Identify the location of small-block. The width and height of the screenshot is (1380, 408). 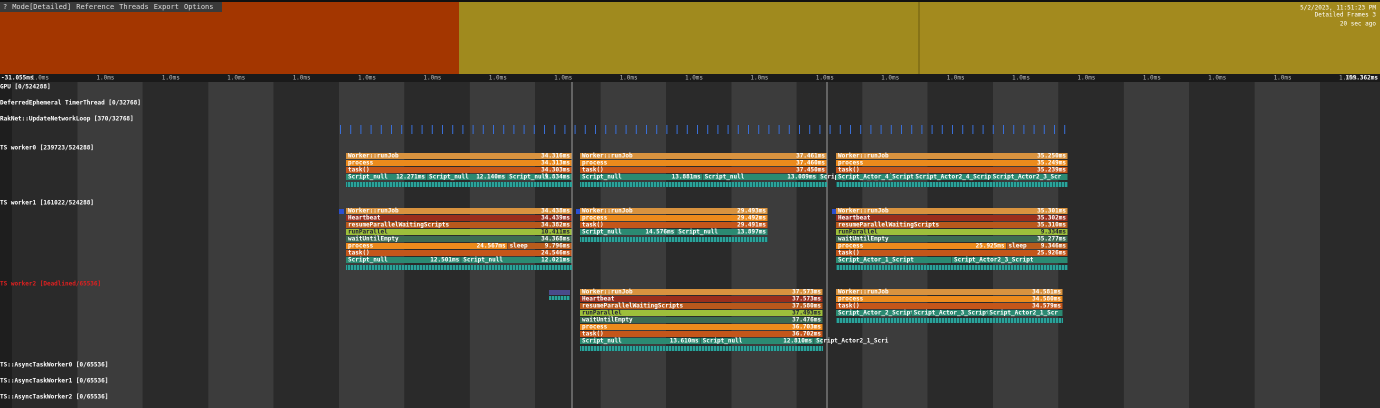
(559, 292).